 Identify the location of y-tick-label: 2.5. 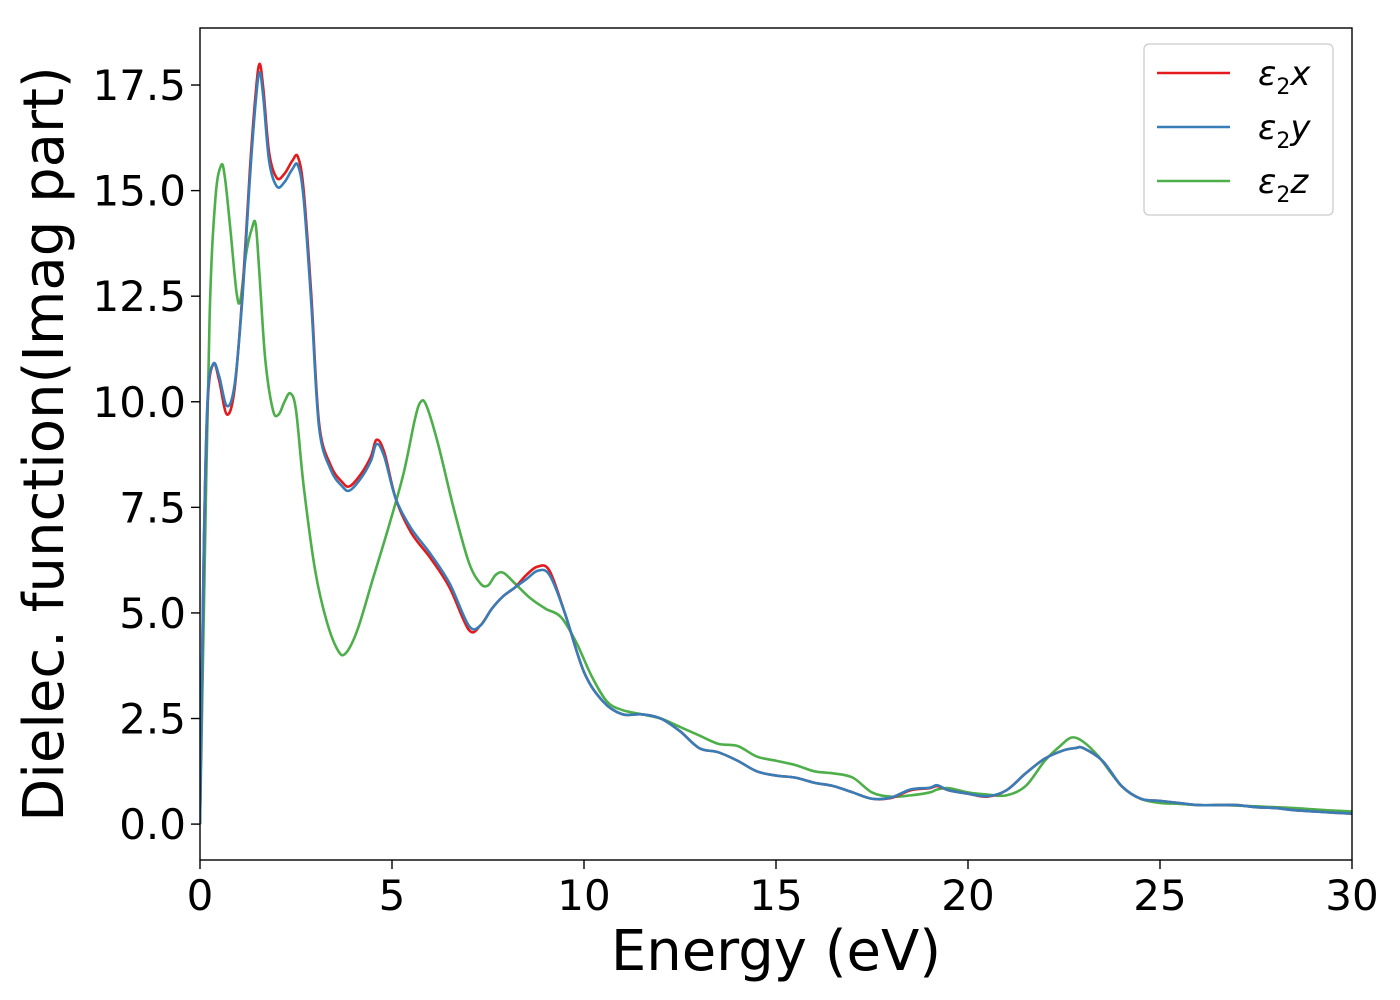
(152, 719).